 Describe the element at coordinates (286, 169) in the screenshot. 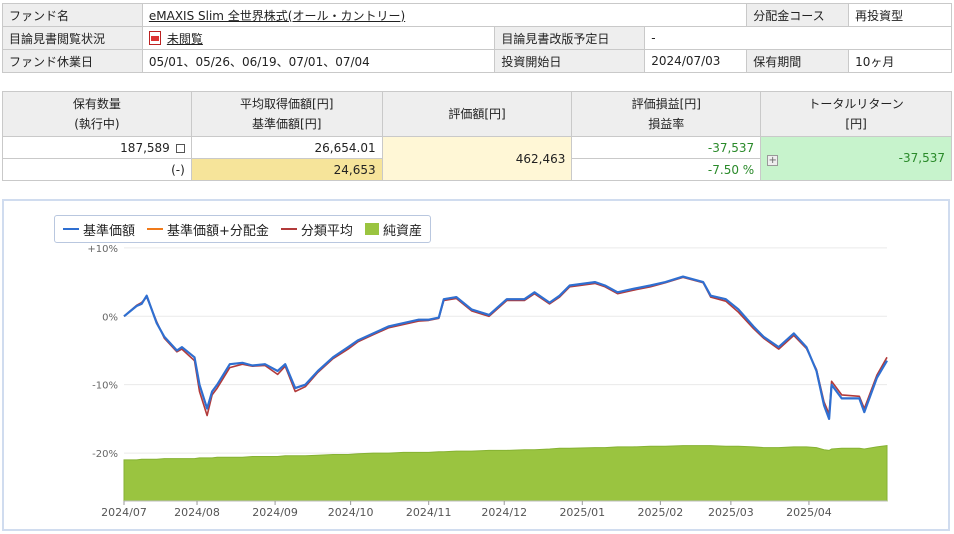

I see `nav-value: 24,653` at that location.